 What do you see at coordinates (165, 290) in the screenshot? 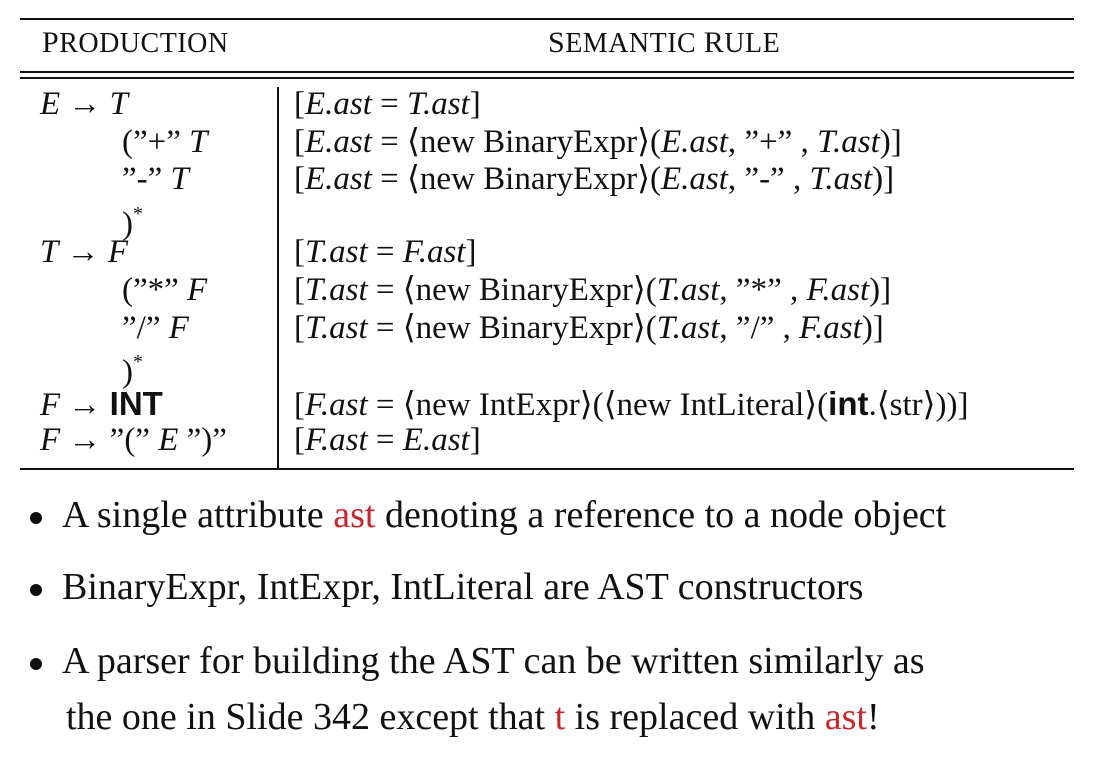
I see `production-row-6: (”*” F` at bounding box center [165, 290].